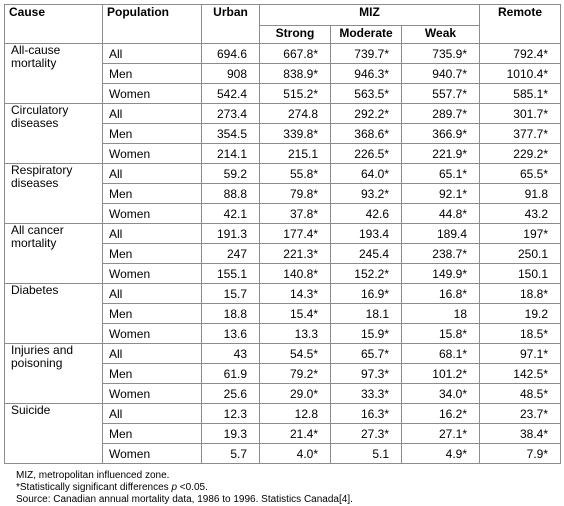 The width and height of the screenshot is (564, 506). Describe the element at coordinates (230, 24) in the screenshot. I see `header-urban: Urban` at that location.